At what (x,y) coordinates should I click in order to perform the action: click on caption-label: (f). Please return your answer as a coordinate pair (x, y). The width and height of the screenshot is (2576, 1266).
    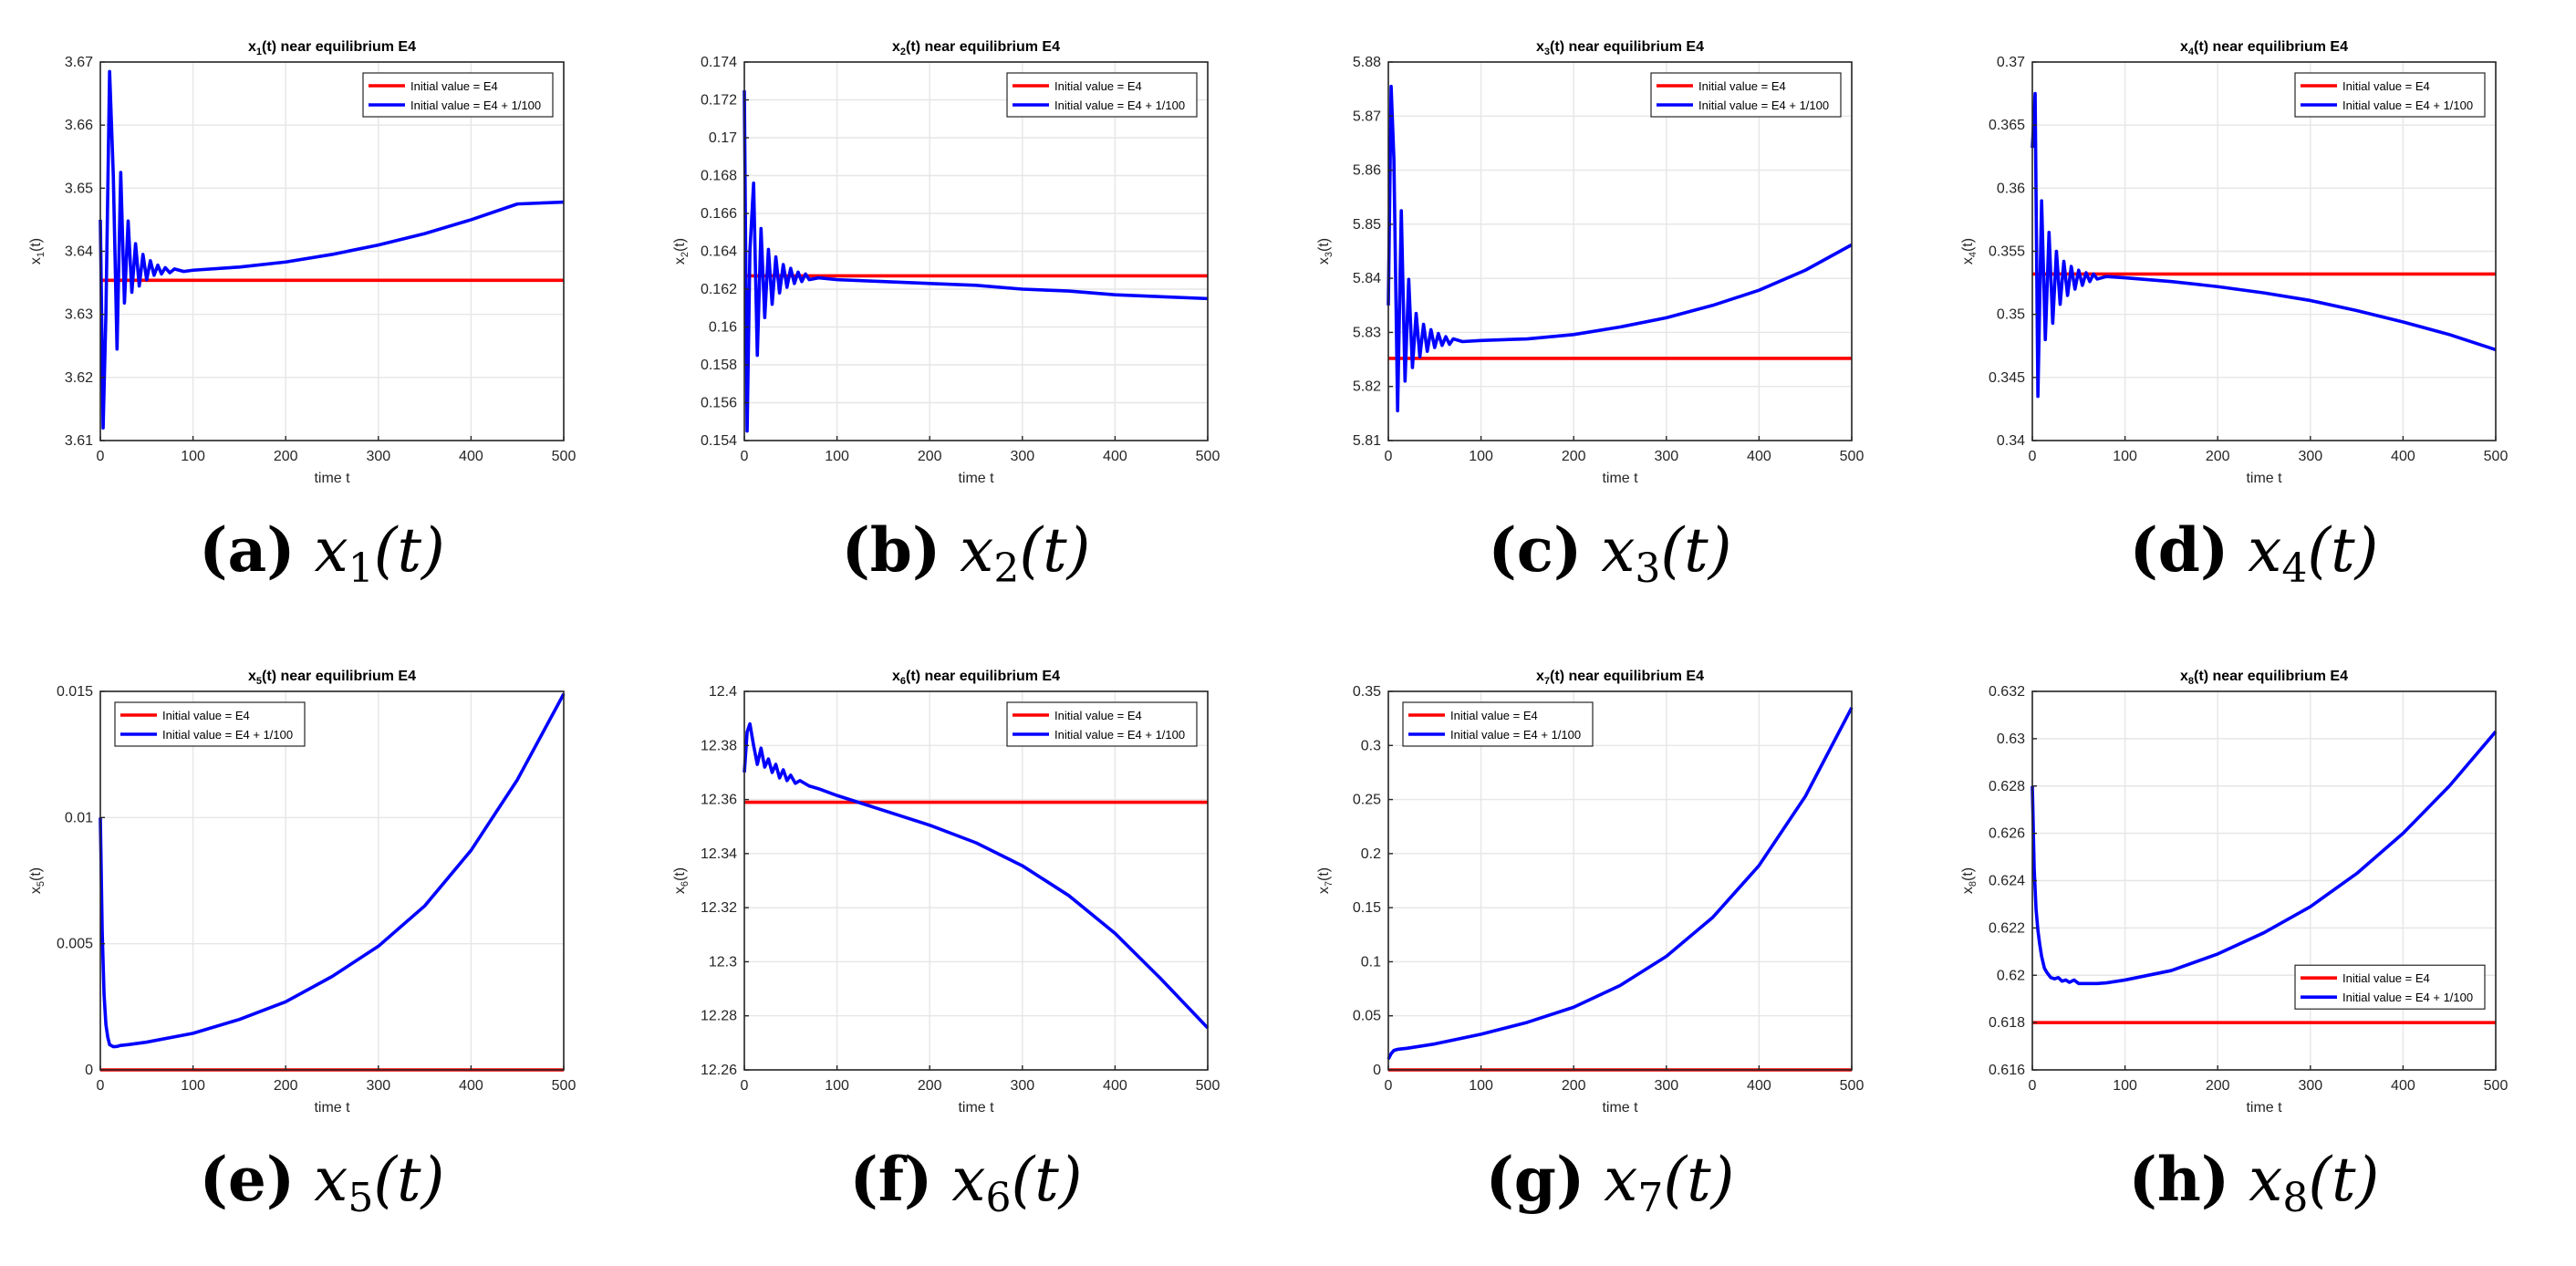
    Looking at the image, I should click on (891, 1179).